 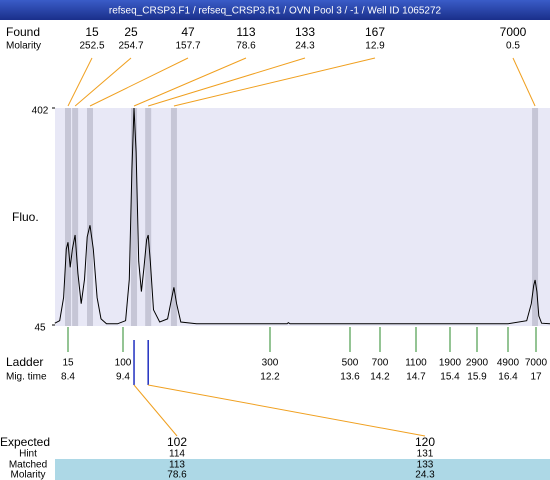 I want to click on found-size: 113, so click(x=245, y=32).